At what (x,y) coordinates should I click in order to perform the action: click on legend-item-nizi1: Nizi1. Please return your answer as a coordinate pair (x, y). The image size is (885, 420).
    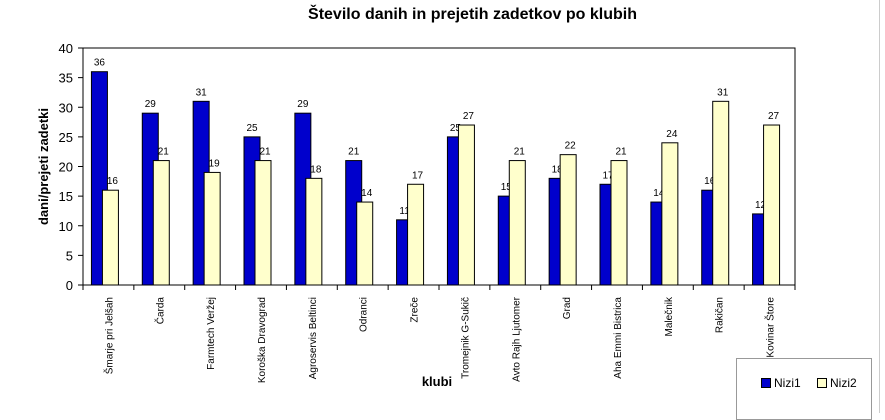
    Looking at the image, I should click on (781, 383).